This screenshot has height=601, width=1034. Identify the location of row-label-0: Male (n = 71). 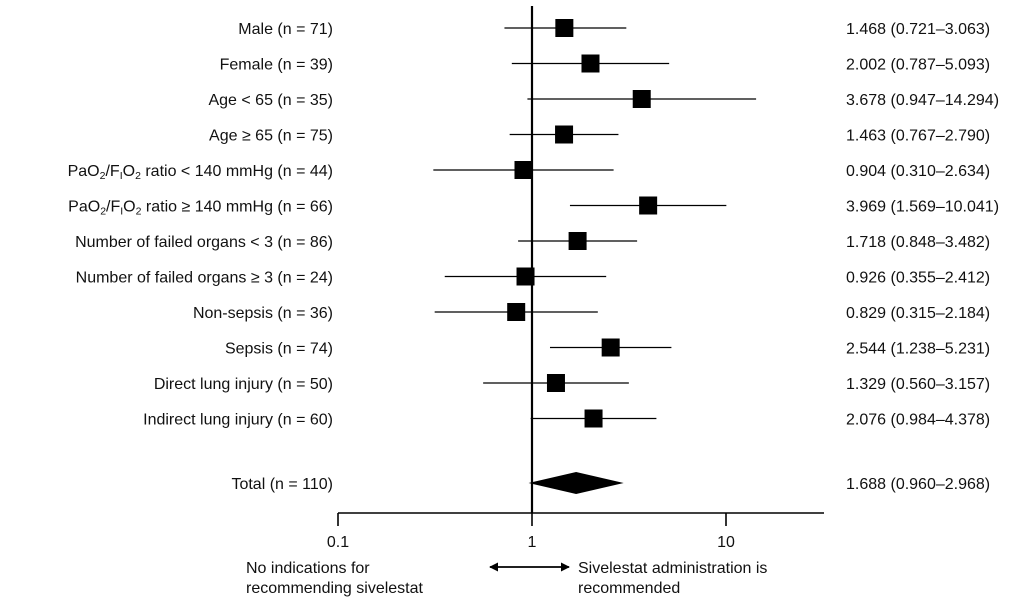
(285, 29).